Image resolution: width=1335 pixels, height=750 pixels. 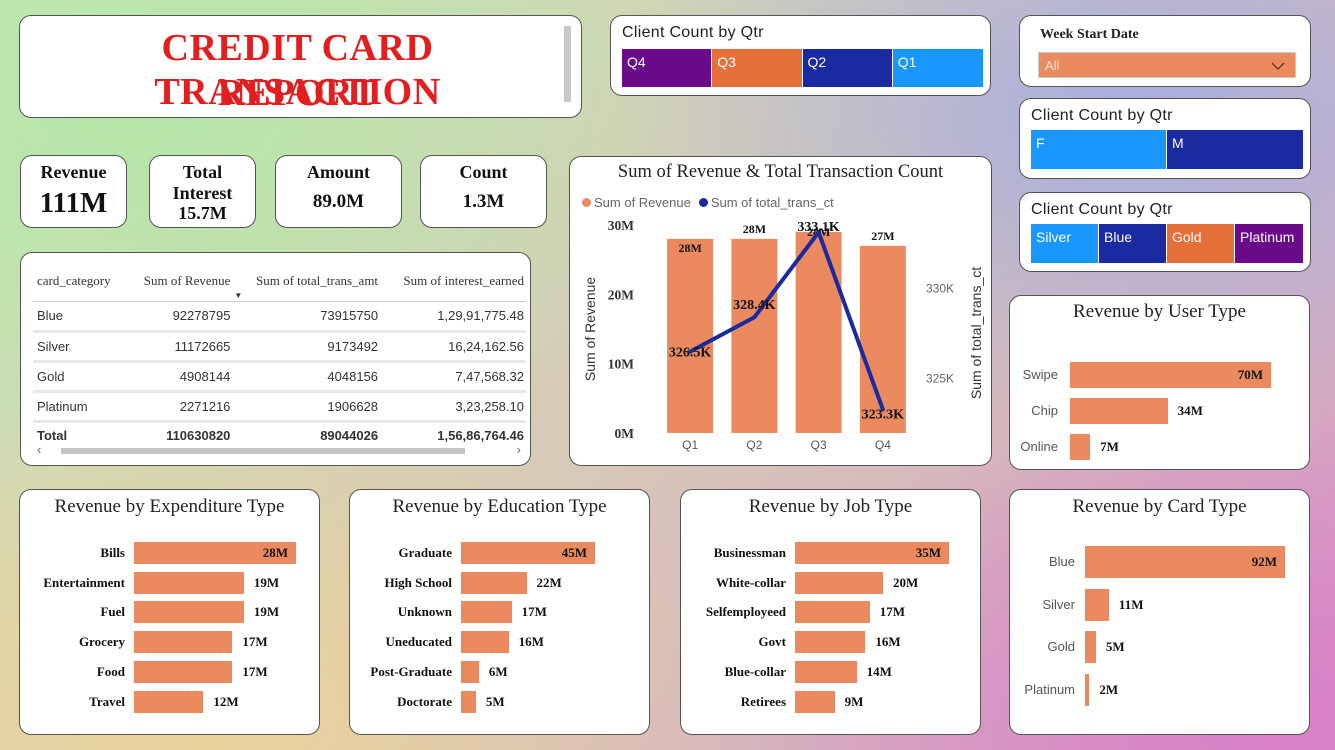 I want to click on gender-tile-m: M, so click(x=1235, y=149).